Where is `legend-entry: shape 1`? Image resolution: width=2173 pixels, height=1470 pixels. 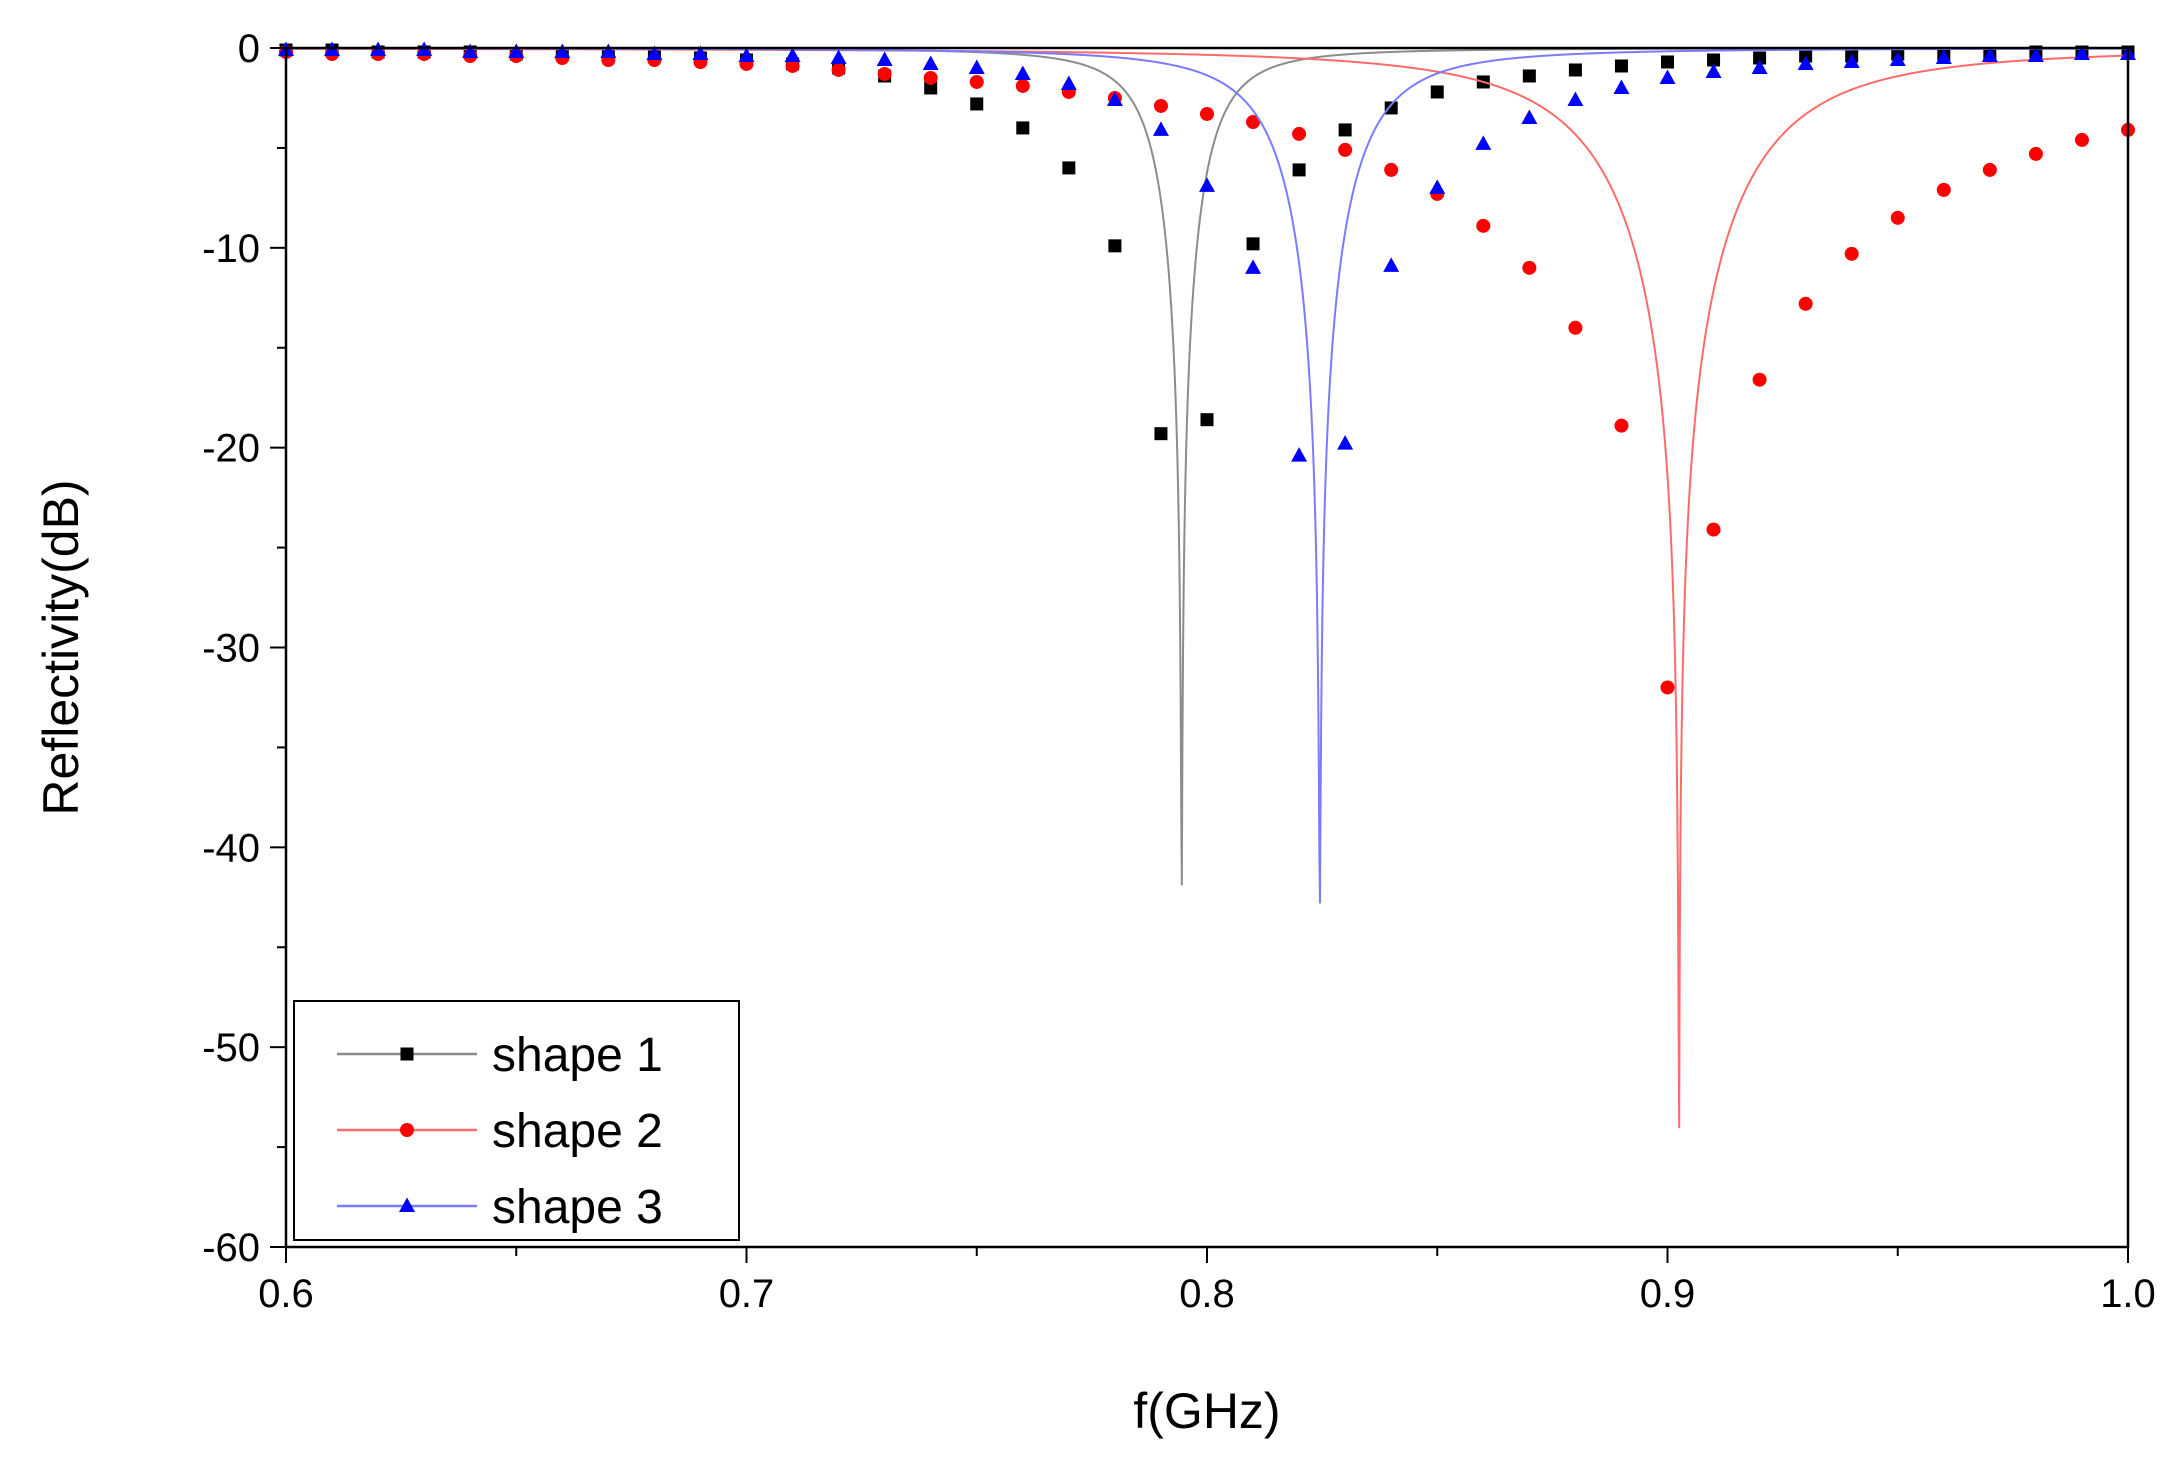
legend-entry: shape 1 is located at coordinates (500, 1055).